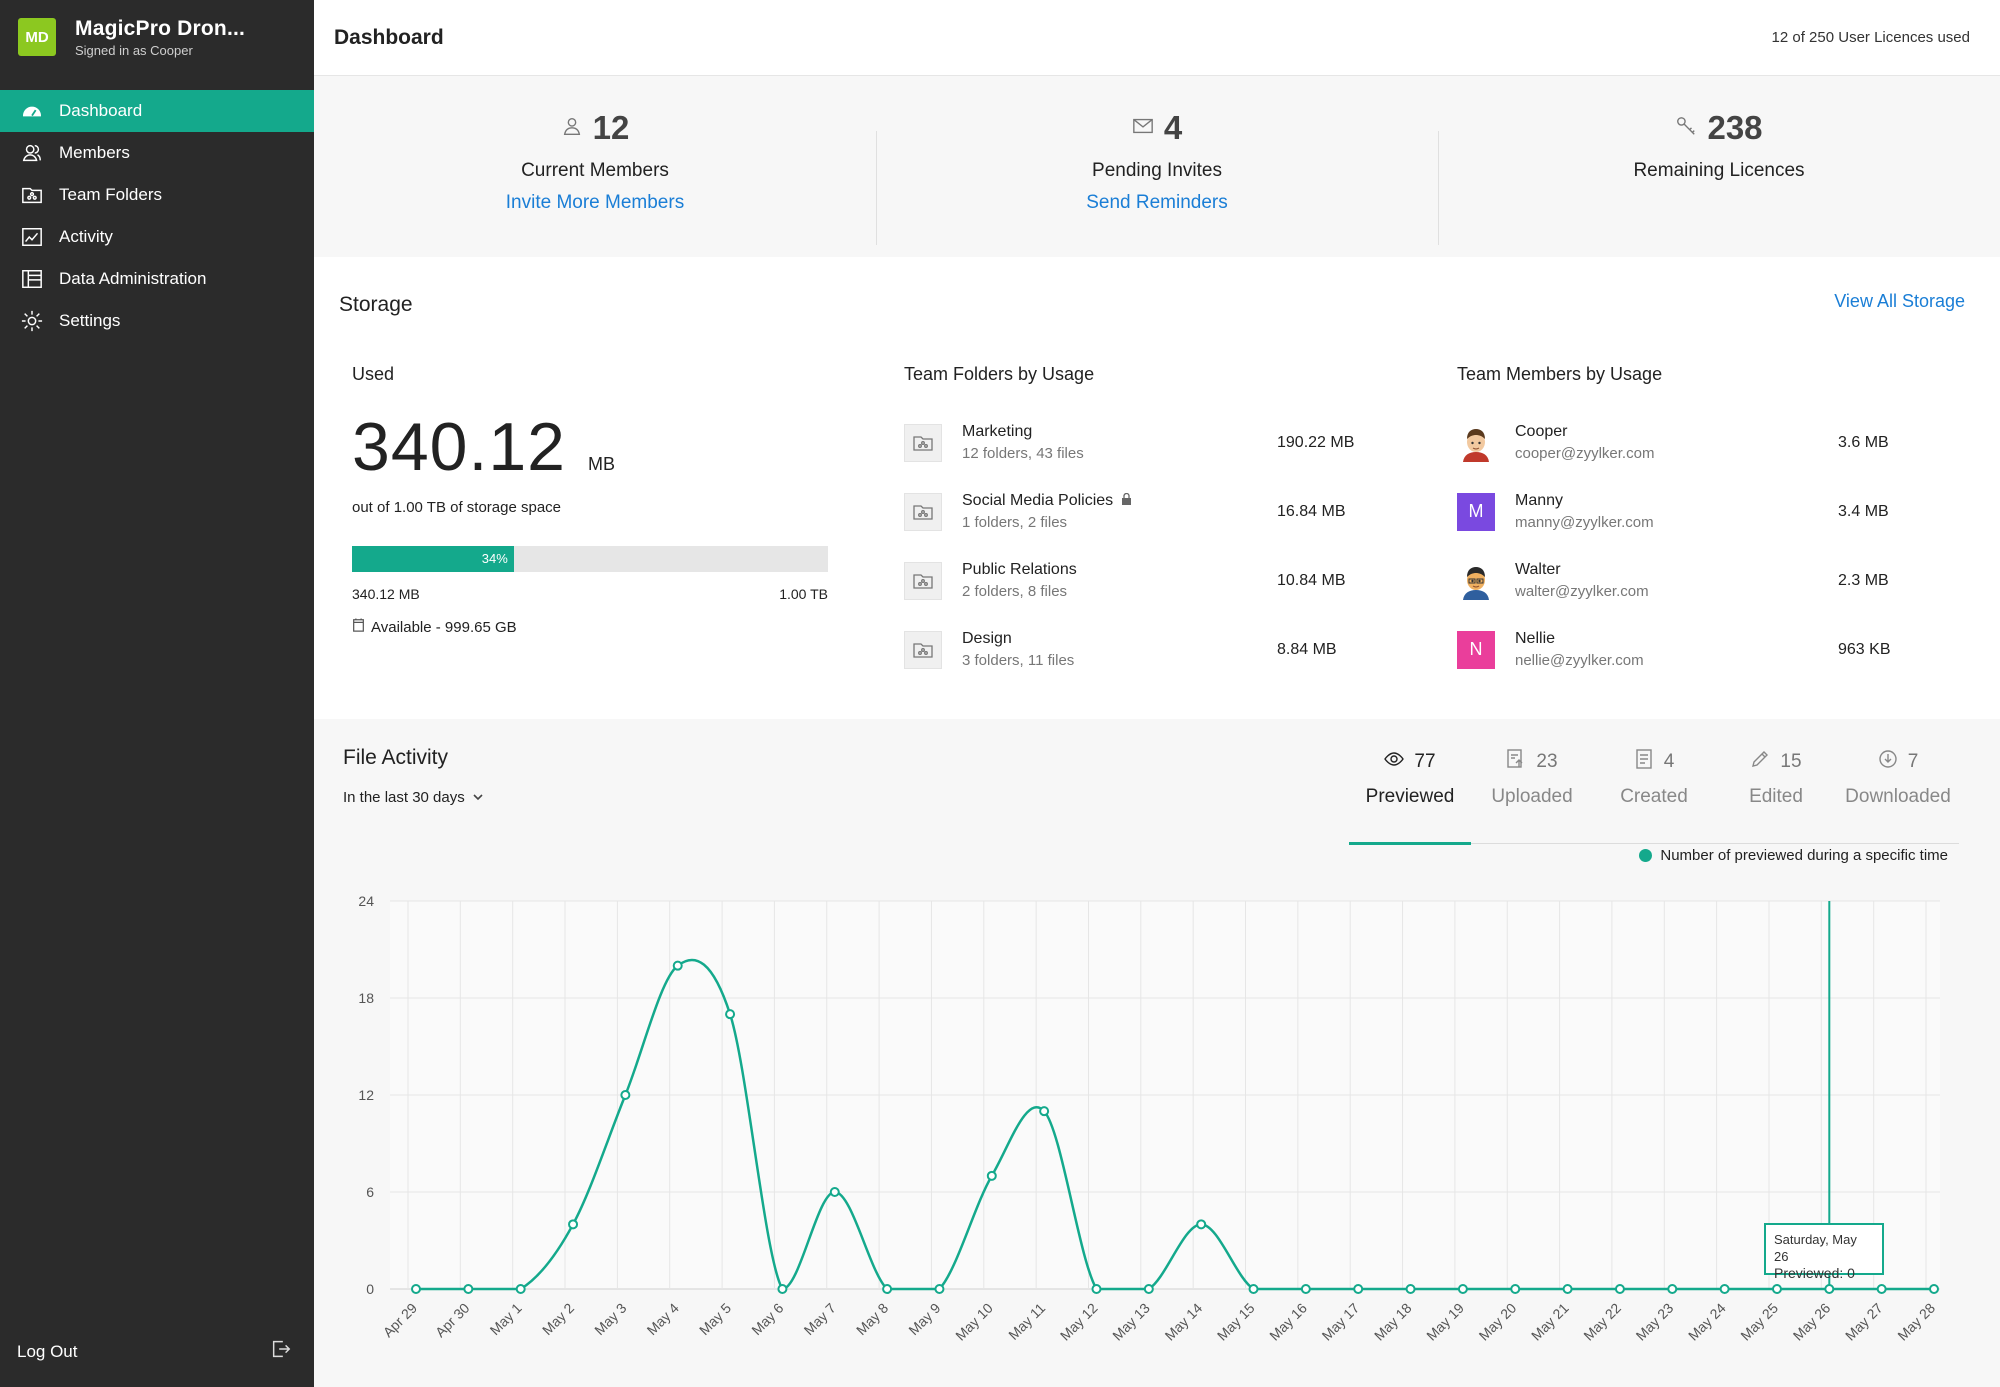  I want to click on avatar, so click(1476, 580).